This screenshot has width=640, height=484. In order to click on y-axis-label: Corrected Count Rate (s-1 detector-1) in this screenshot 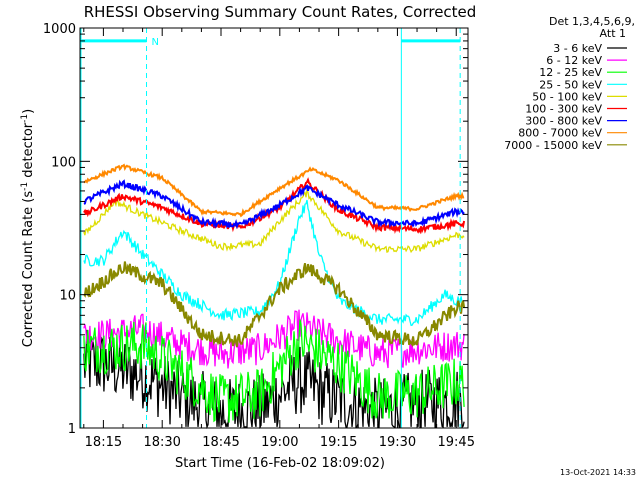, I will do `click(28, 228)`.